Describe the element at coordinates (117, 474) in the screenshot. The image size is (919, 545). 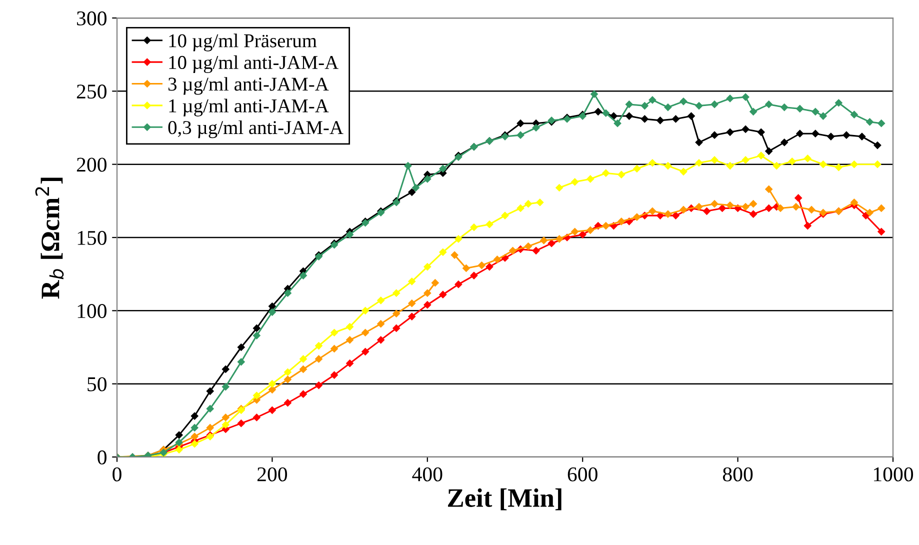
I see `x-tick-label: 0` at that location.